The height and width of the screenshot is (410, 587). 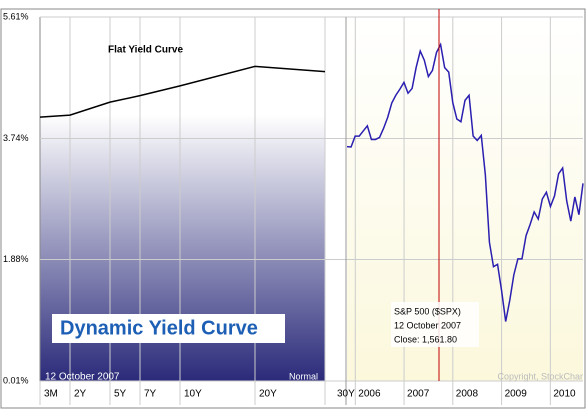 What do you see at coordinates (80, 394) in the screenshot?
I see `x-tick-label: 2Y` at bounding box center [80, 394].